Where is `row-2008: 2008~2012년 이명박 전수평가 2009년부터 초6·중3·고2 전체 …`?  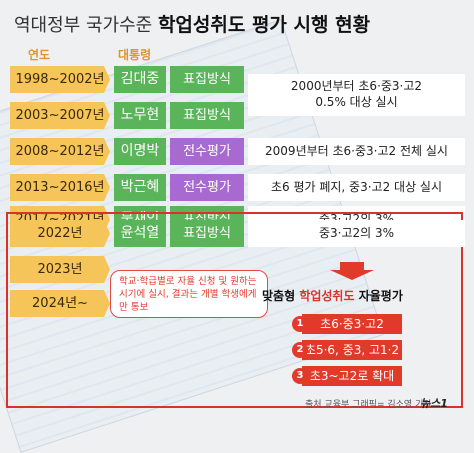 row-2008: 2008~2012년 이명박 전수평가 2009년부터 초6·중3·고2 전체 … is located at coordinates (237, 151).